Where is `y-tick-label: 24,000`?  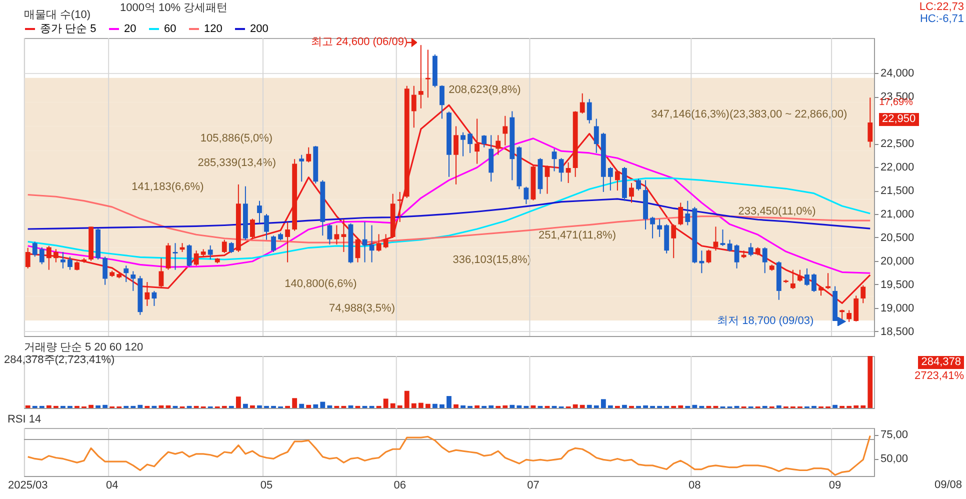 y-tick-label: 24,000 is located at coordinates (897, 74).